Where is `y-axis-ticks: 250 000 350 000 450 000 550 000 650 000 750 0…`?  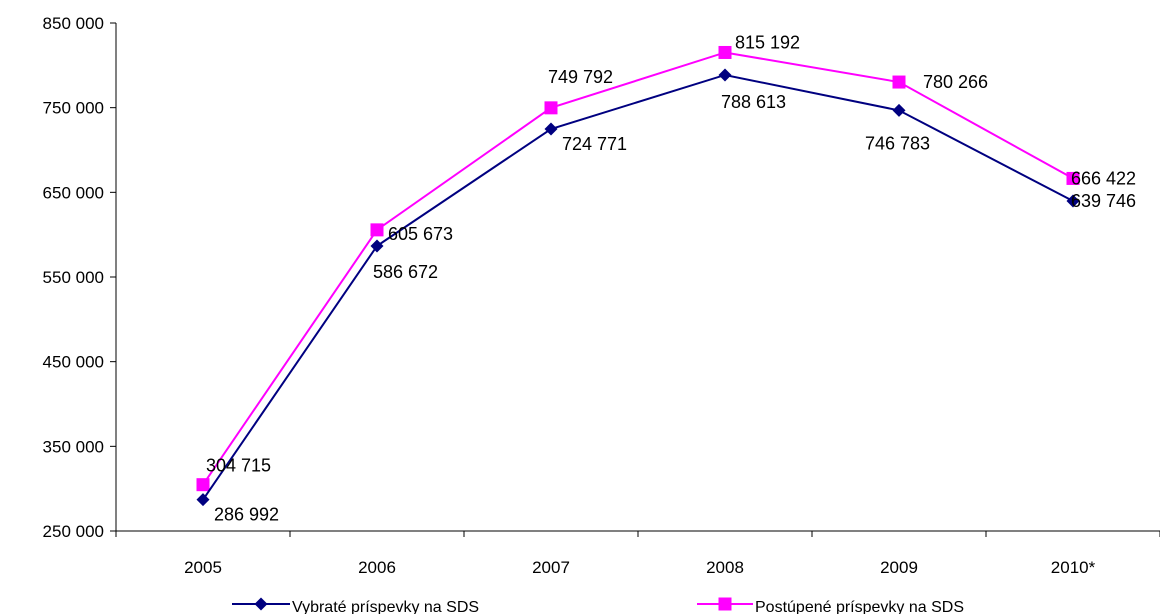
y-axis-ticks: 250 000 350 000 450 000 550 000 650 000 750 0… is located at coordinates (79, 277).